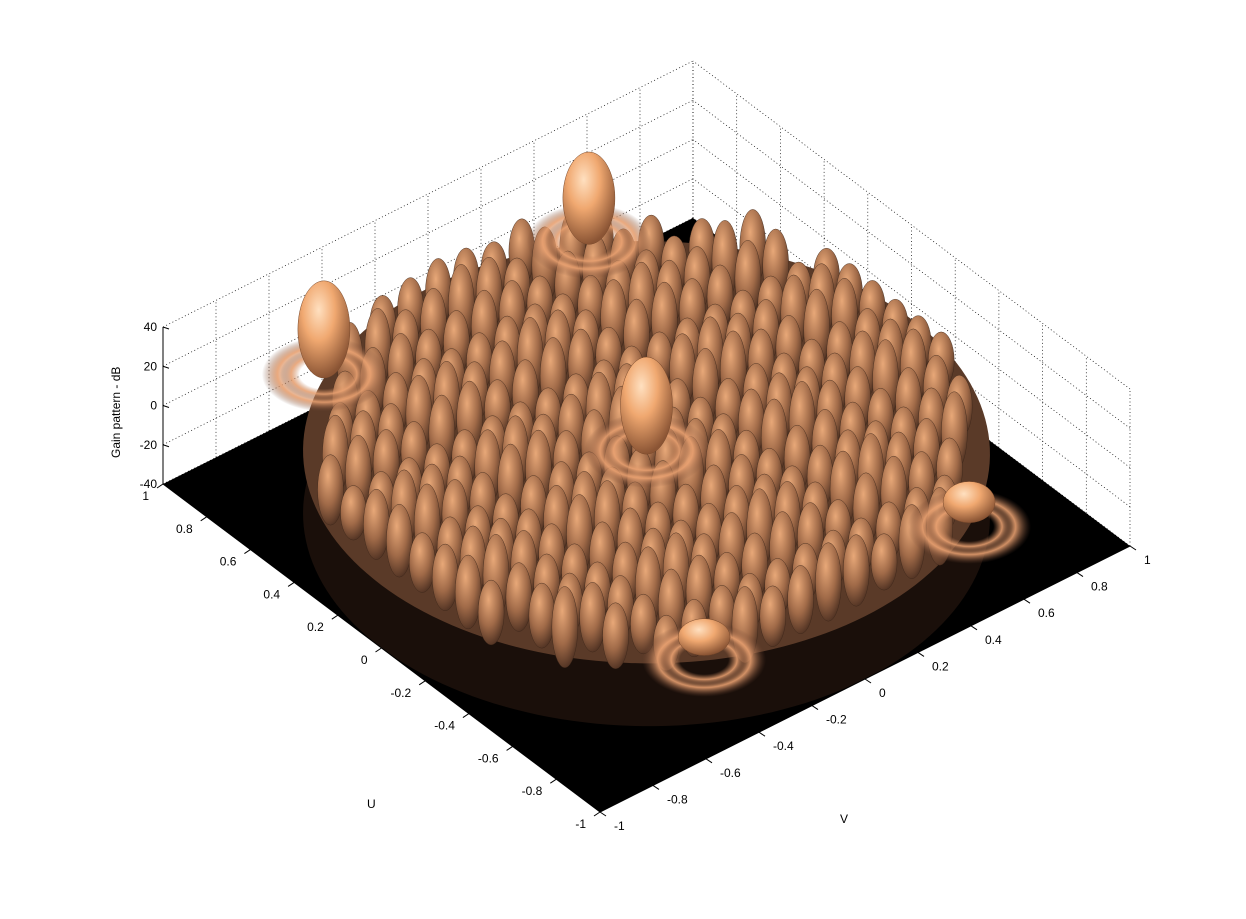  I want to click on u-tick-label: -0.4, so click(444, 726).